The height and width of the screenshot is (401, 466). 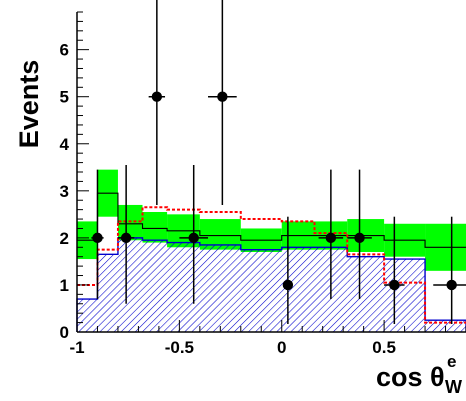 What do you see at coordinates (76, 347) in the screenshot?
I see `x-tick-label: -1` at bounding box center [76, 347].